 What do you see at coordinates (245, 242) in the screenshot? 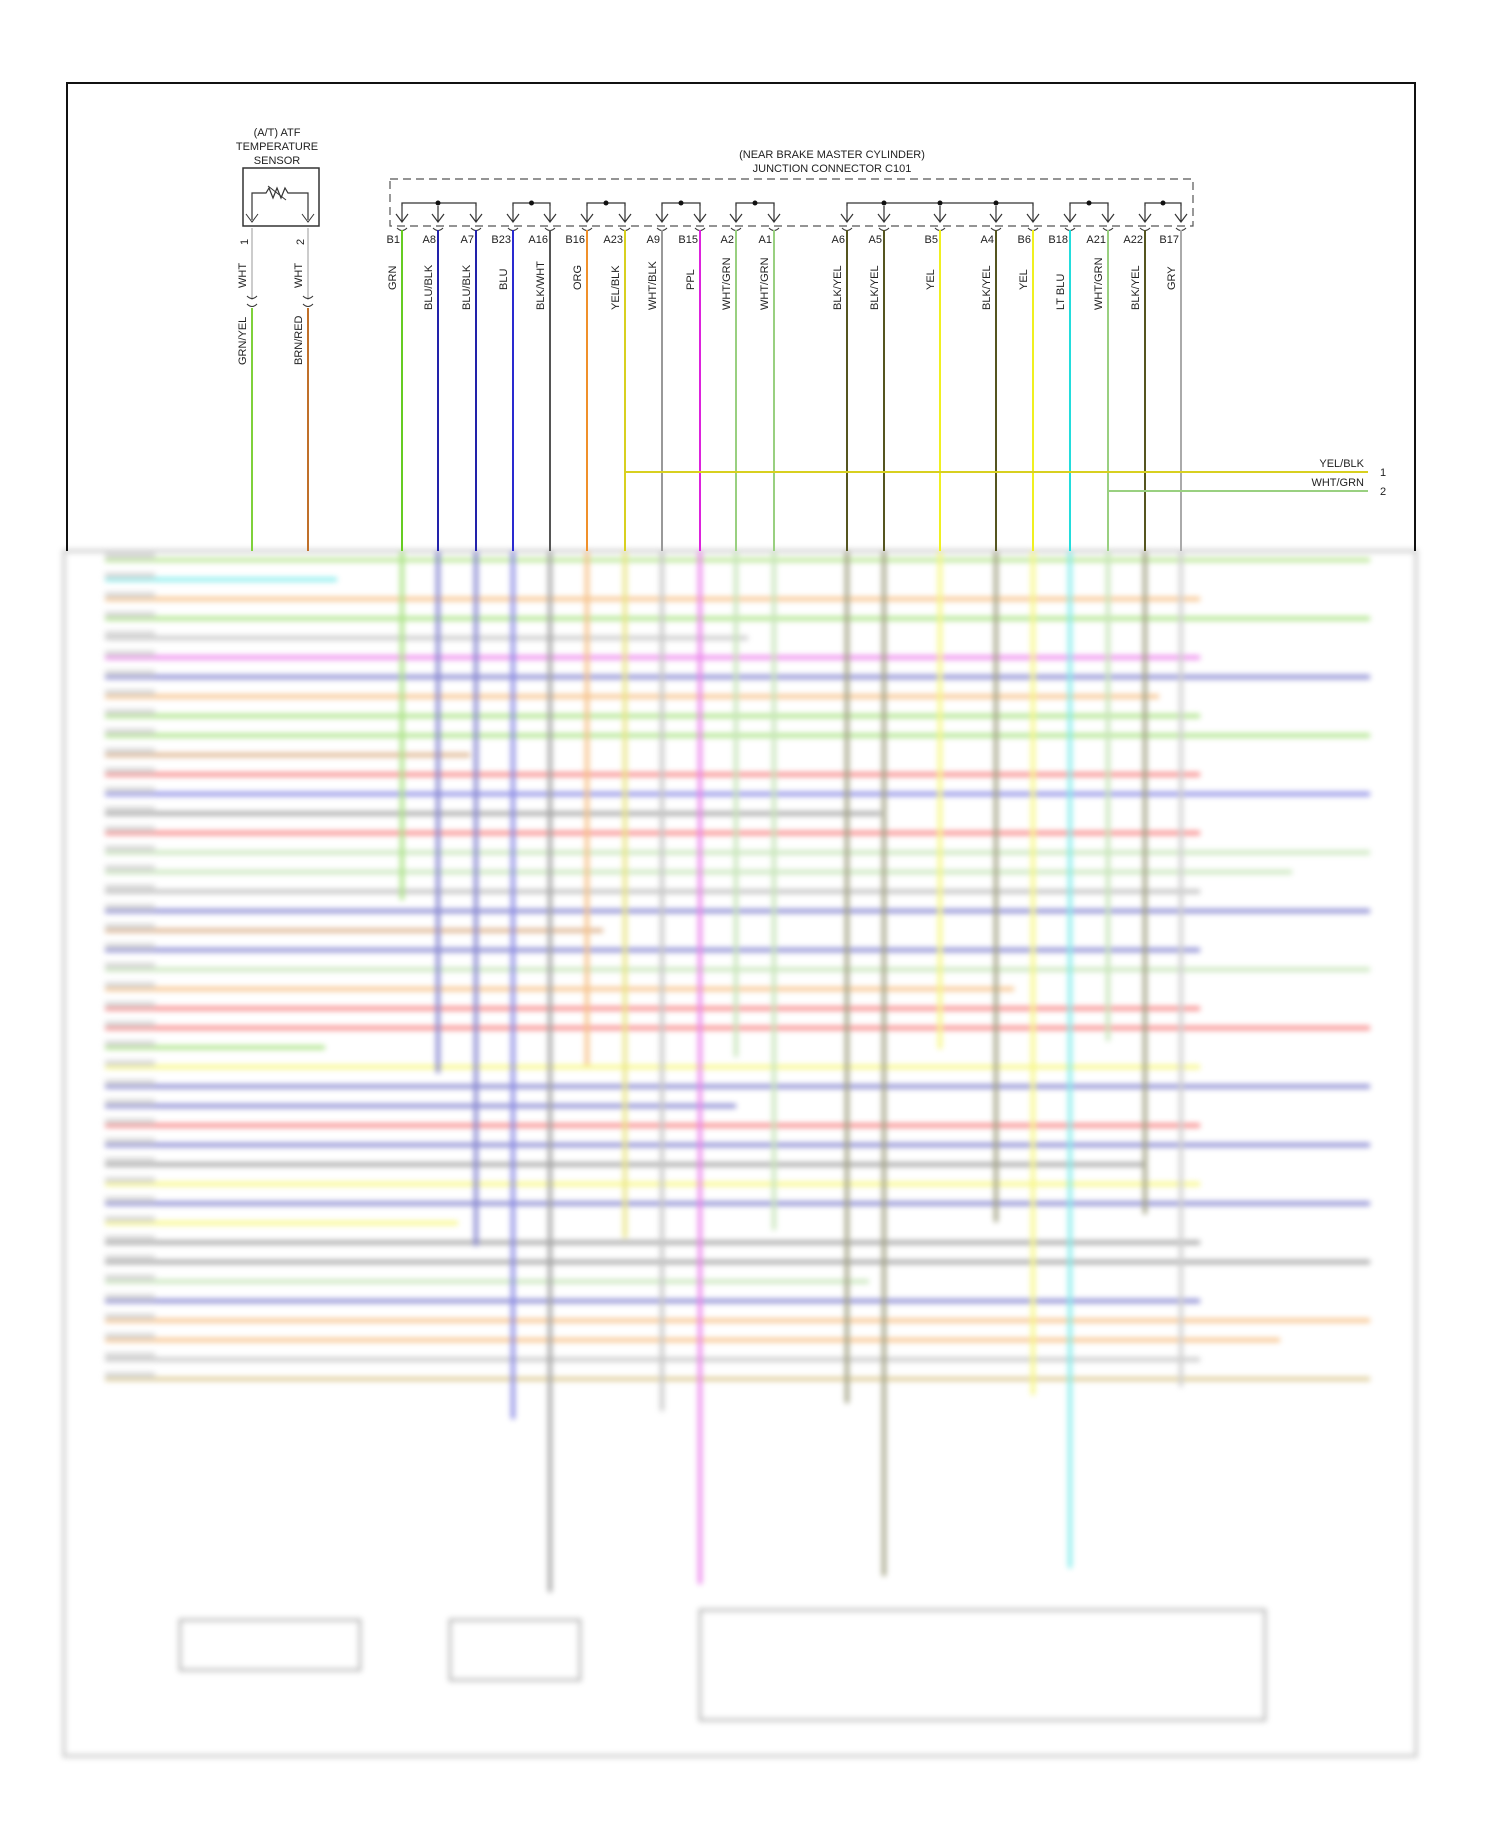
I see `sensor-pin-number: 1` at bounding box center [245, 242].